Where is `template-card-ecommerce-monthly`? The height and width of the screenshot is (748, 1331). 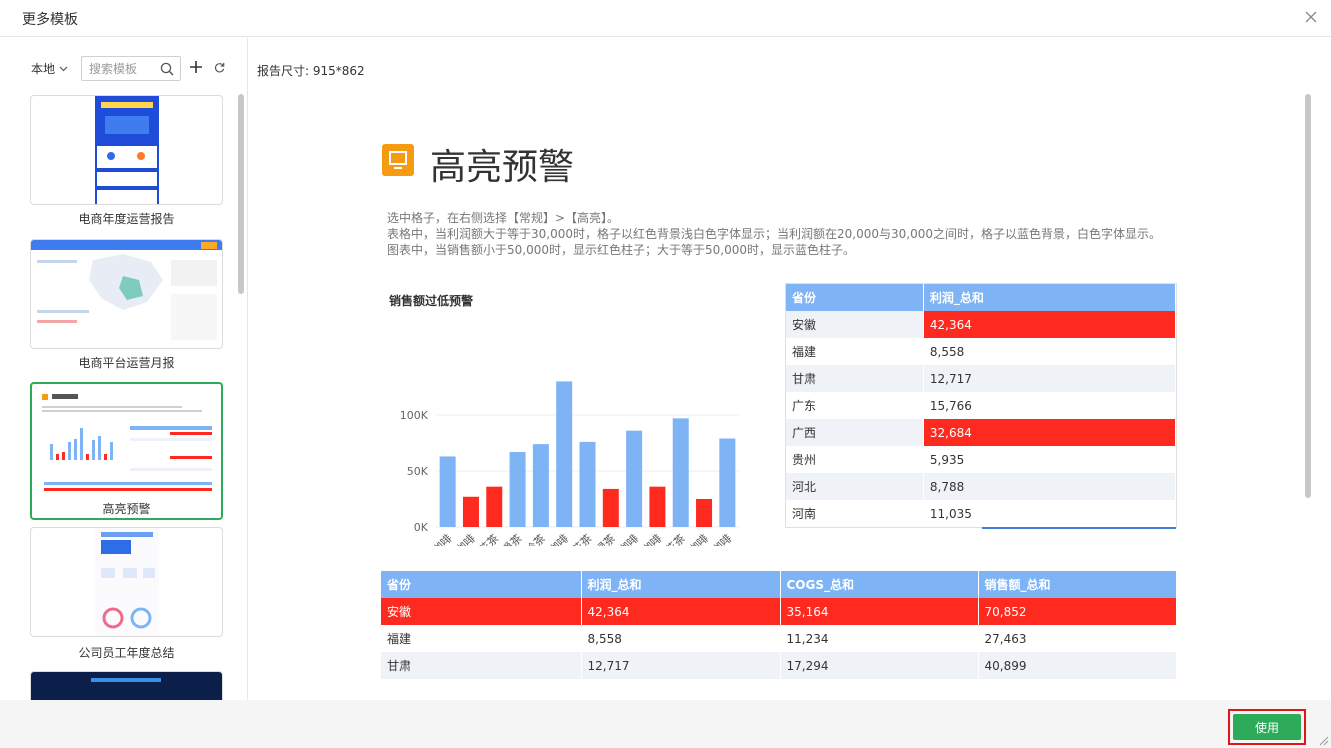 template-card-ecommerce-monthly is located at coordinates (126, 294).